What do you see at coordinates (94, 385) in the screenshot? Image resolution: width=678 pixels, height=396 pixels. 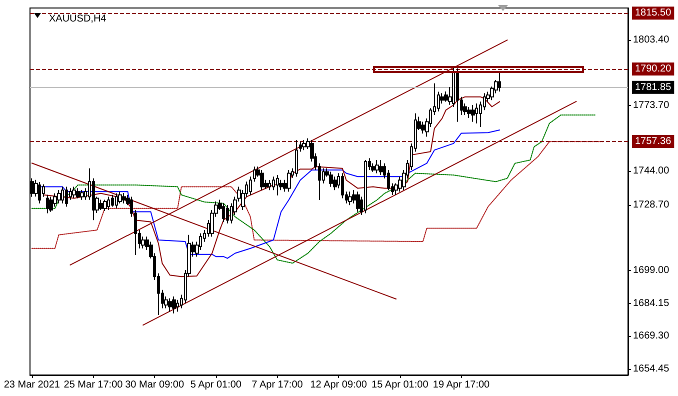 I see `x-tick-label: 25 Mar 17:00` at bounding box center [94, 385].